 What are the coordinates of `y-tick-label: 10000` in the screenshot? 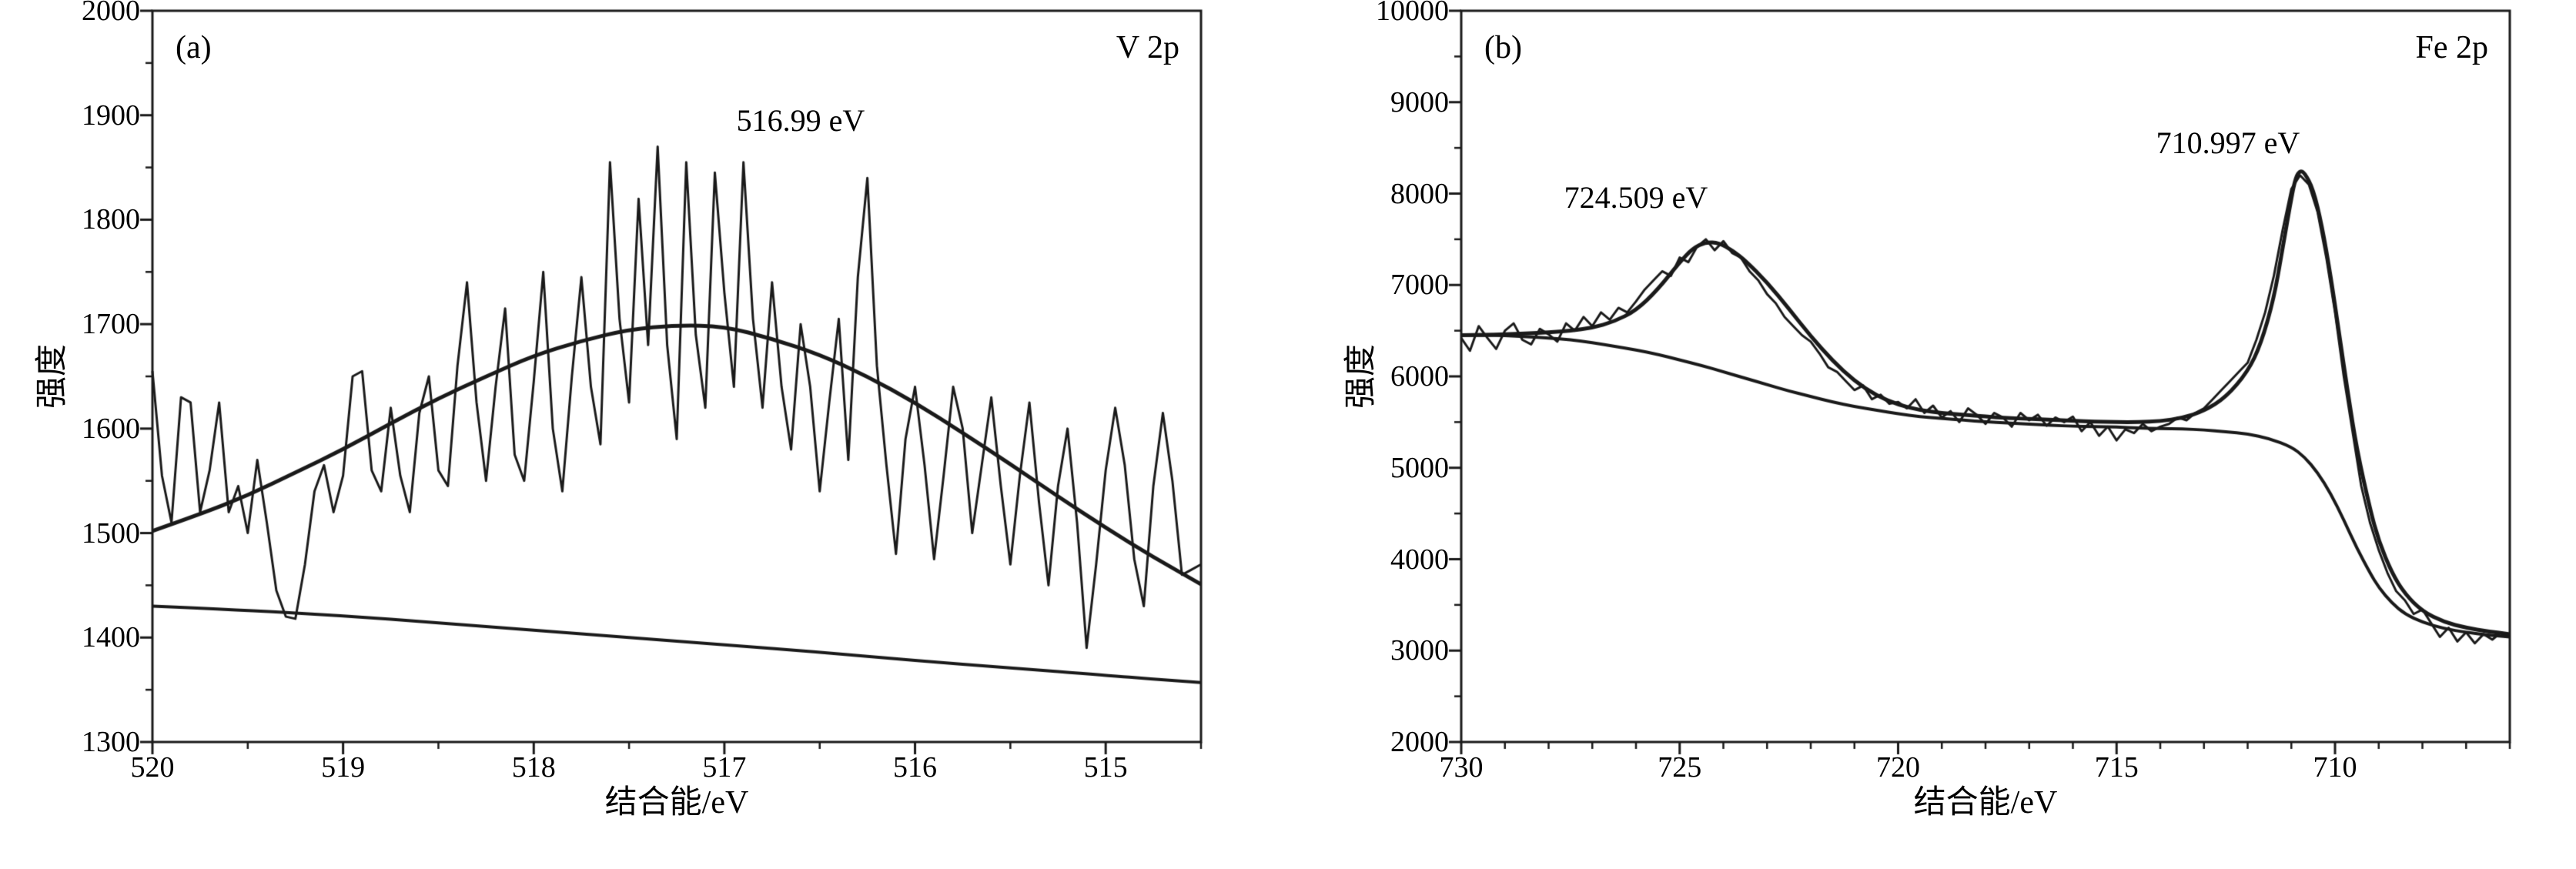 It's located at (1413, 14).